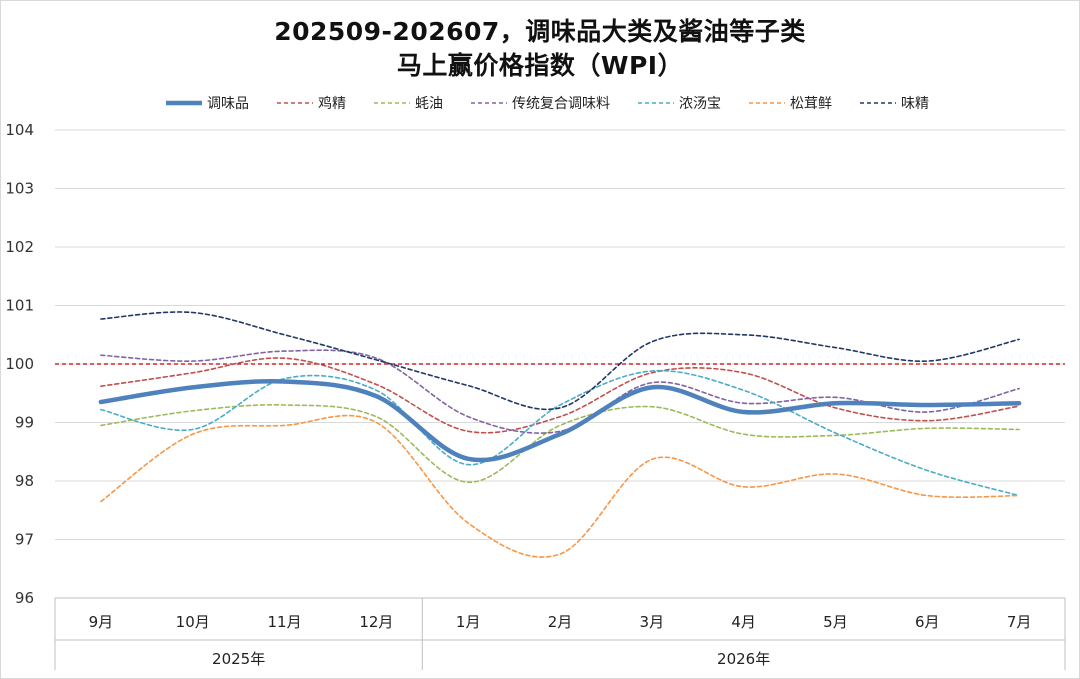 This screenshot has width=1080, height=679. What do you see at coordinates (468, 622) in the screenshot?
I see `x-tick-label: 1月` at bounding box center [468, 622].